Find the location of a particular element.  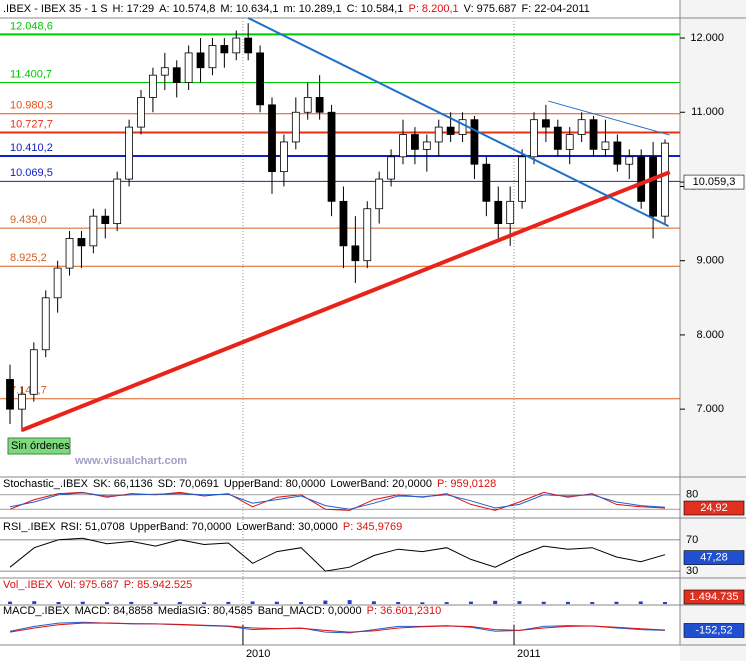

order-note: Sin órdenes is located at coordinates (40, 446).